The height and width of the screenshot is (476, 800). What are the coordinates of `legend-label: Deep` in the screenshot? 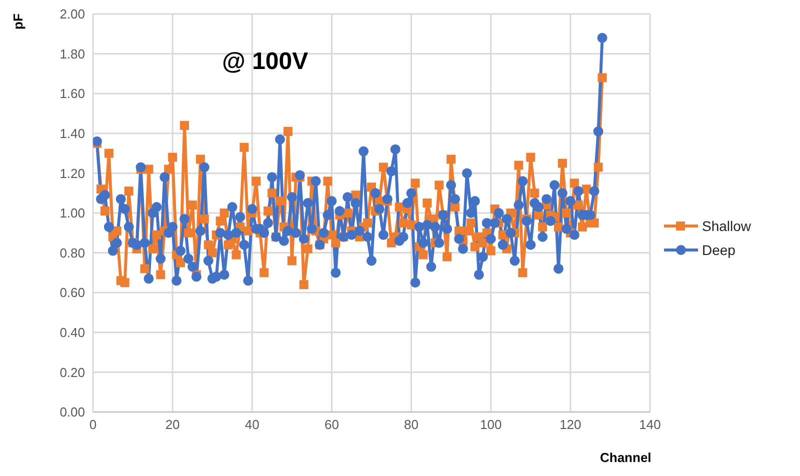 It's located at (719, 250).